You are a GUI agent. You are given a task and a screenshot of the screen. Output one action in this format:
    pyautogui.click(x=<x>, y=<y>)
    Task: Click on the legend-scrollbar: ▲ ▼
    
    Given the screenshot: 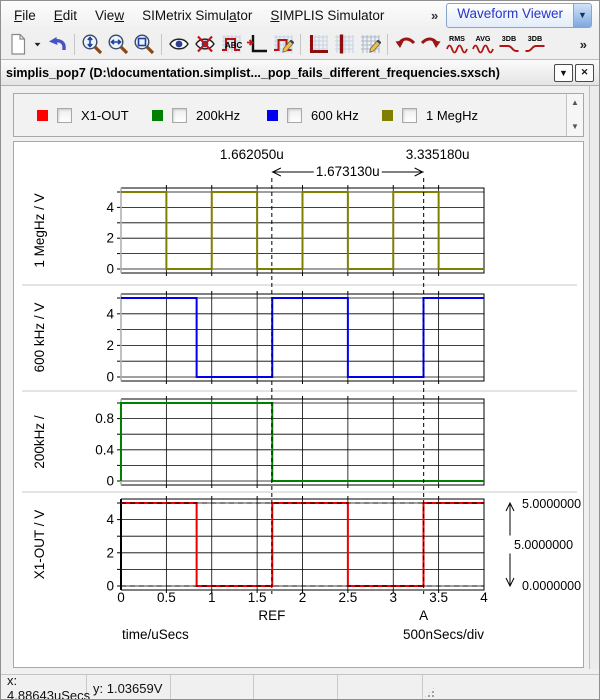 What is the action you would take?
    pyautogui.click(x=574, y=115)
    